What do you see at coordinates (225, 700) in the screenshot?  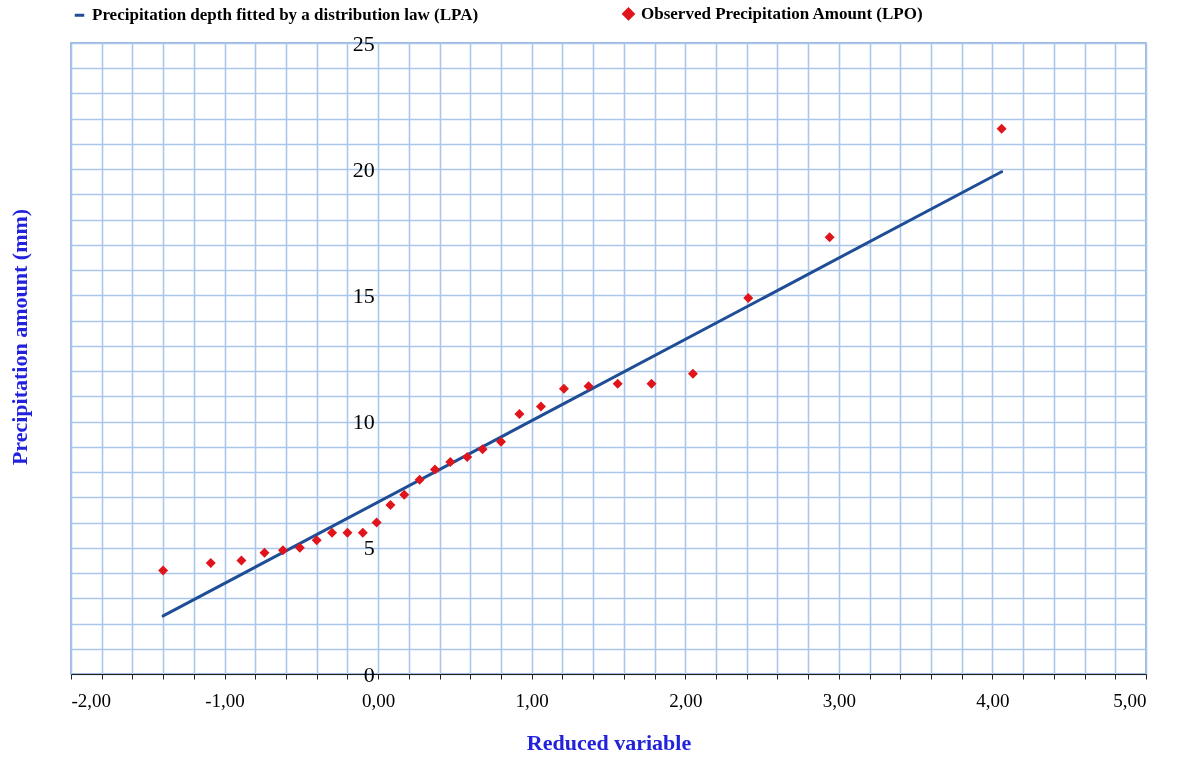 I see `x-tick-label: -1,00` at bounding box center [225, 700].